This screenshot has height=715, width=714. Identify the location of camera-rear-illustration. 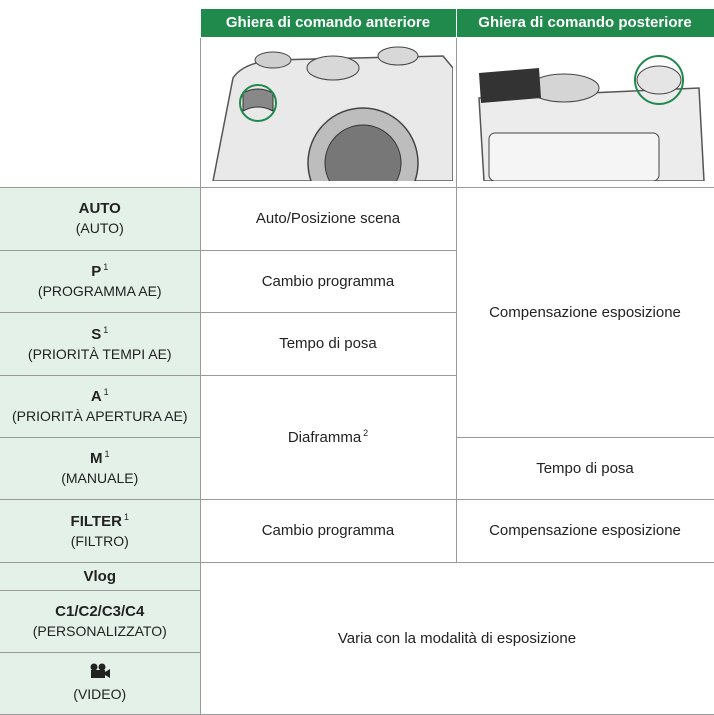
(591, 118).